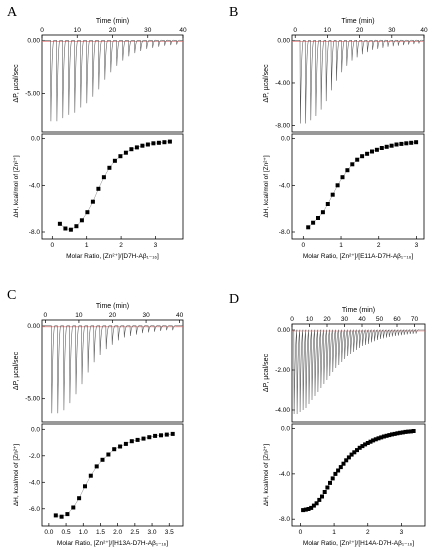 Image resolution: width=434 pixels, height=550 pixels. Describe the element at coordinates (283, 330) in the screenshot. I see `panel-d-power-tick-label: 0.00` at that location.